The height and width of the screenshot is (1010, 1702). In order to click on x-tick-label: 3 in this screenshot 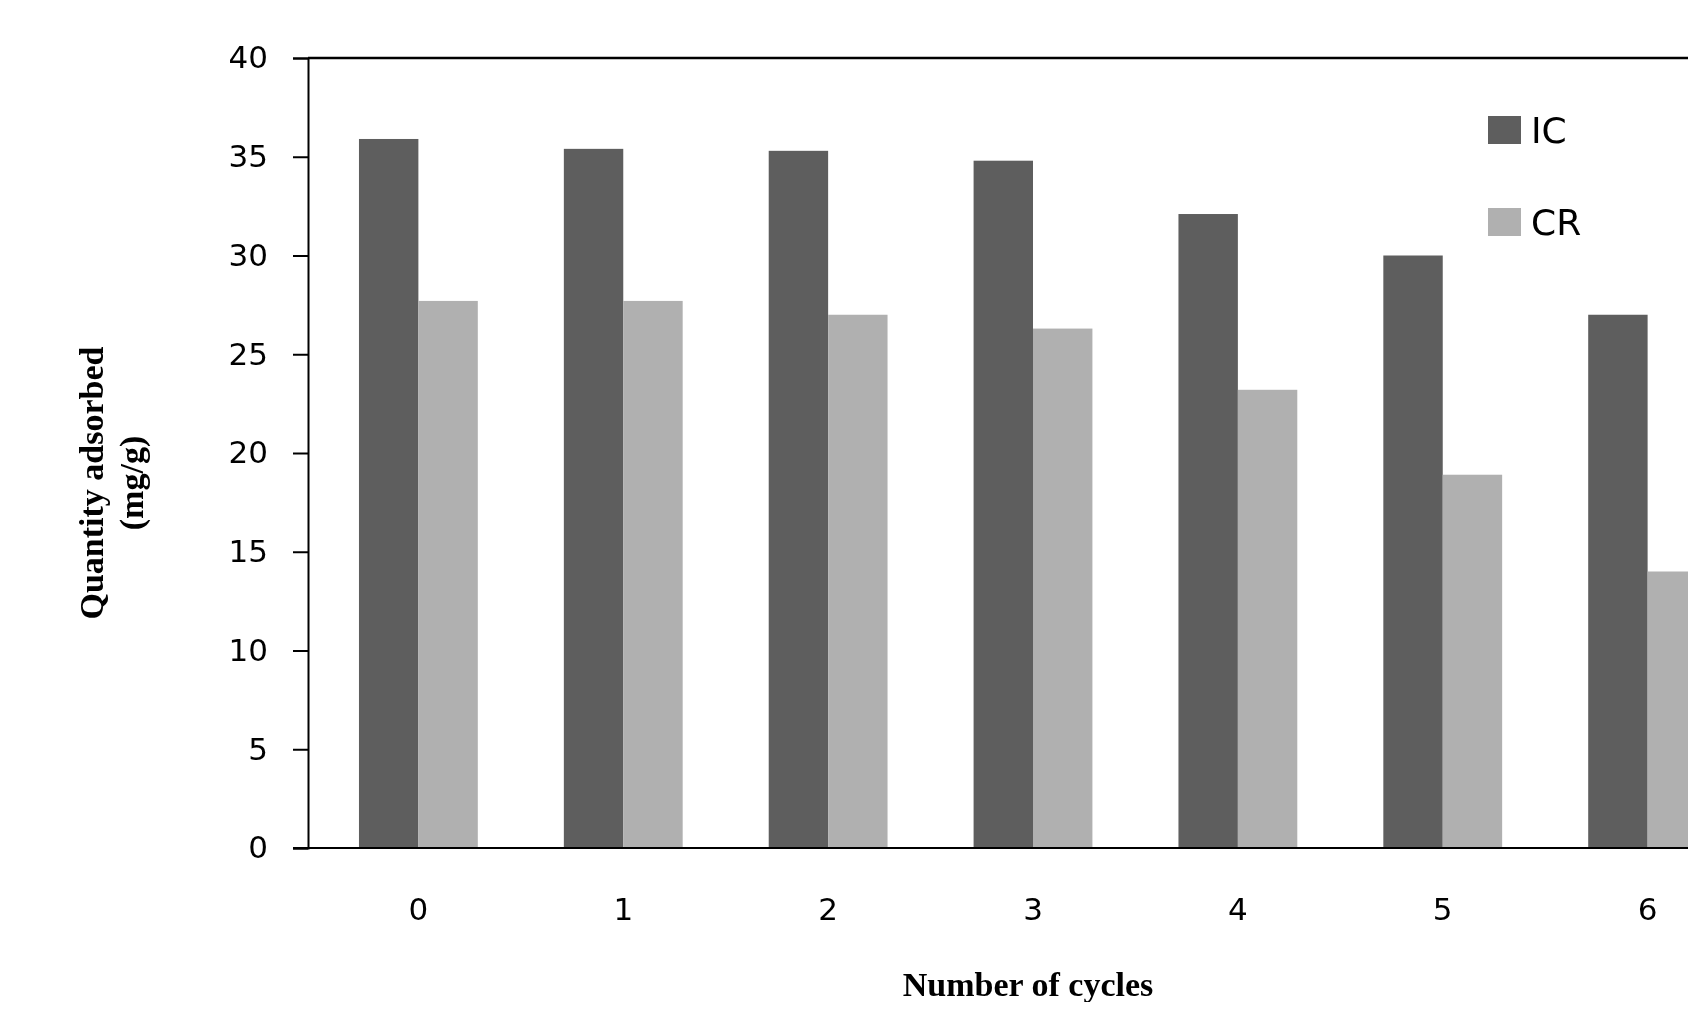, I will do `click(1033, 909)`.